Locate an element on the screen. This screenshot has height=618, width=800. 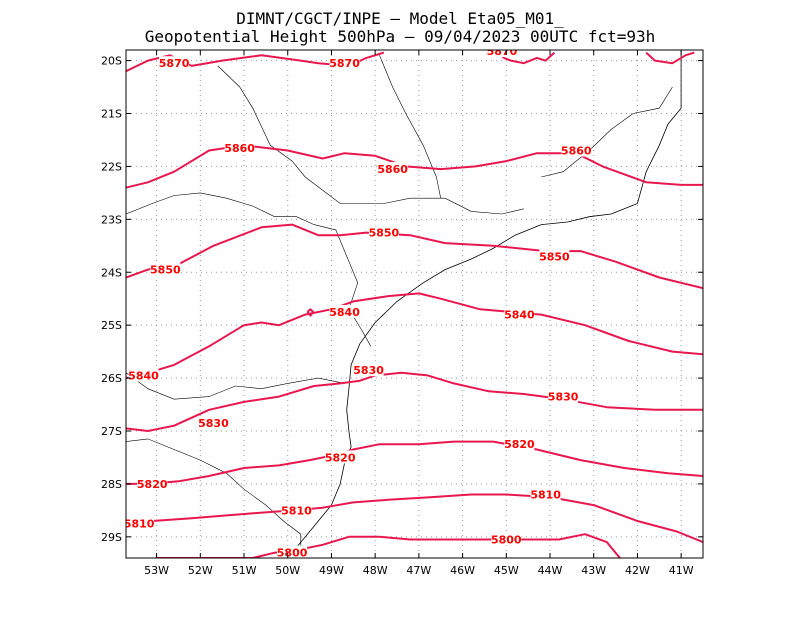
x-tick-label: 51W is located at coordinates (244, 570).